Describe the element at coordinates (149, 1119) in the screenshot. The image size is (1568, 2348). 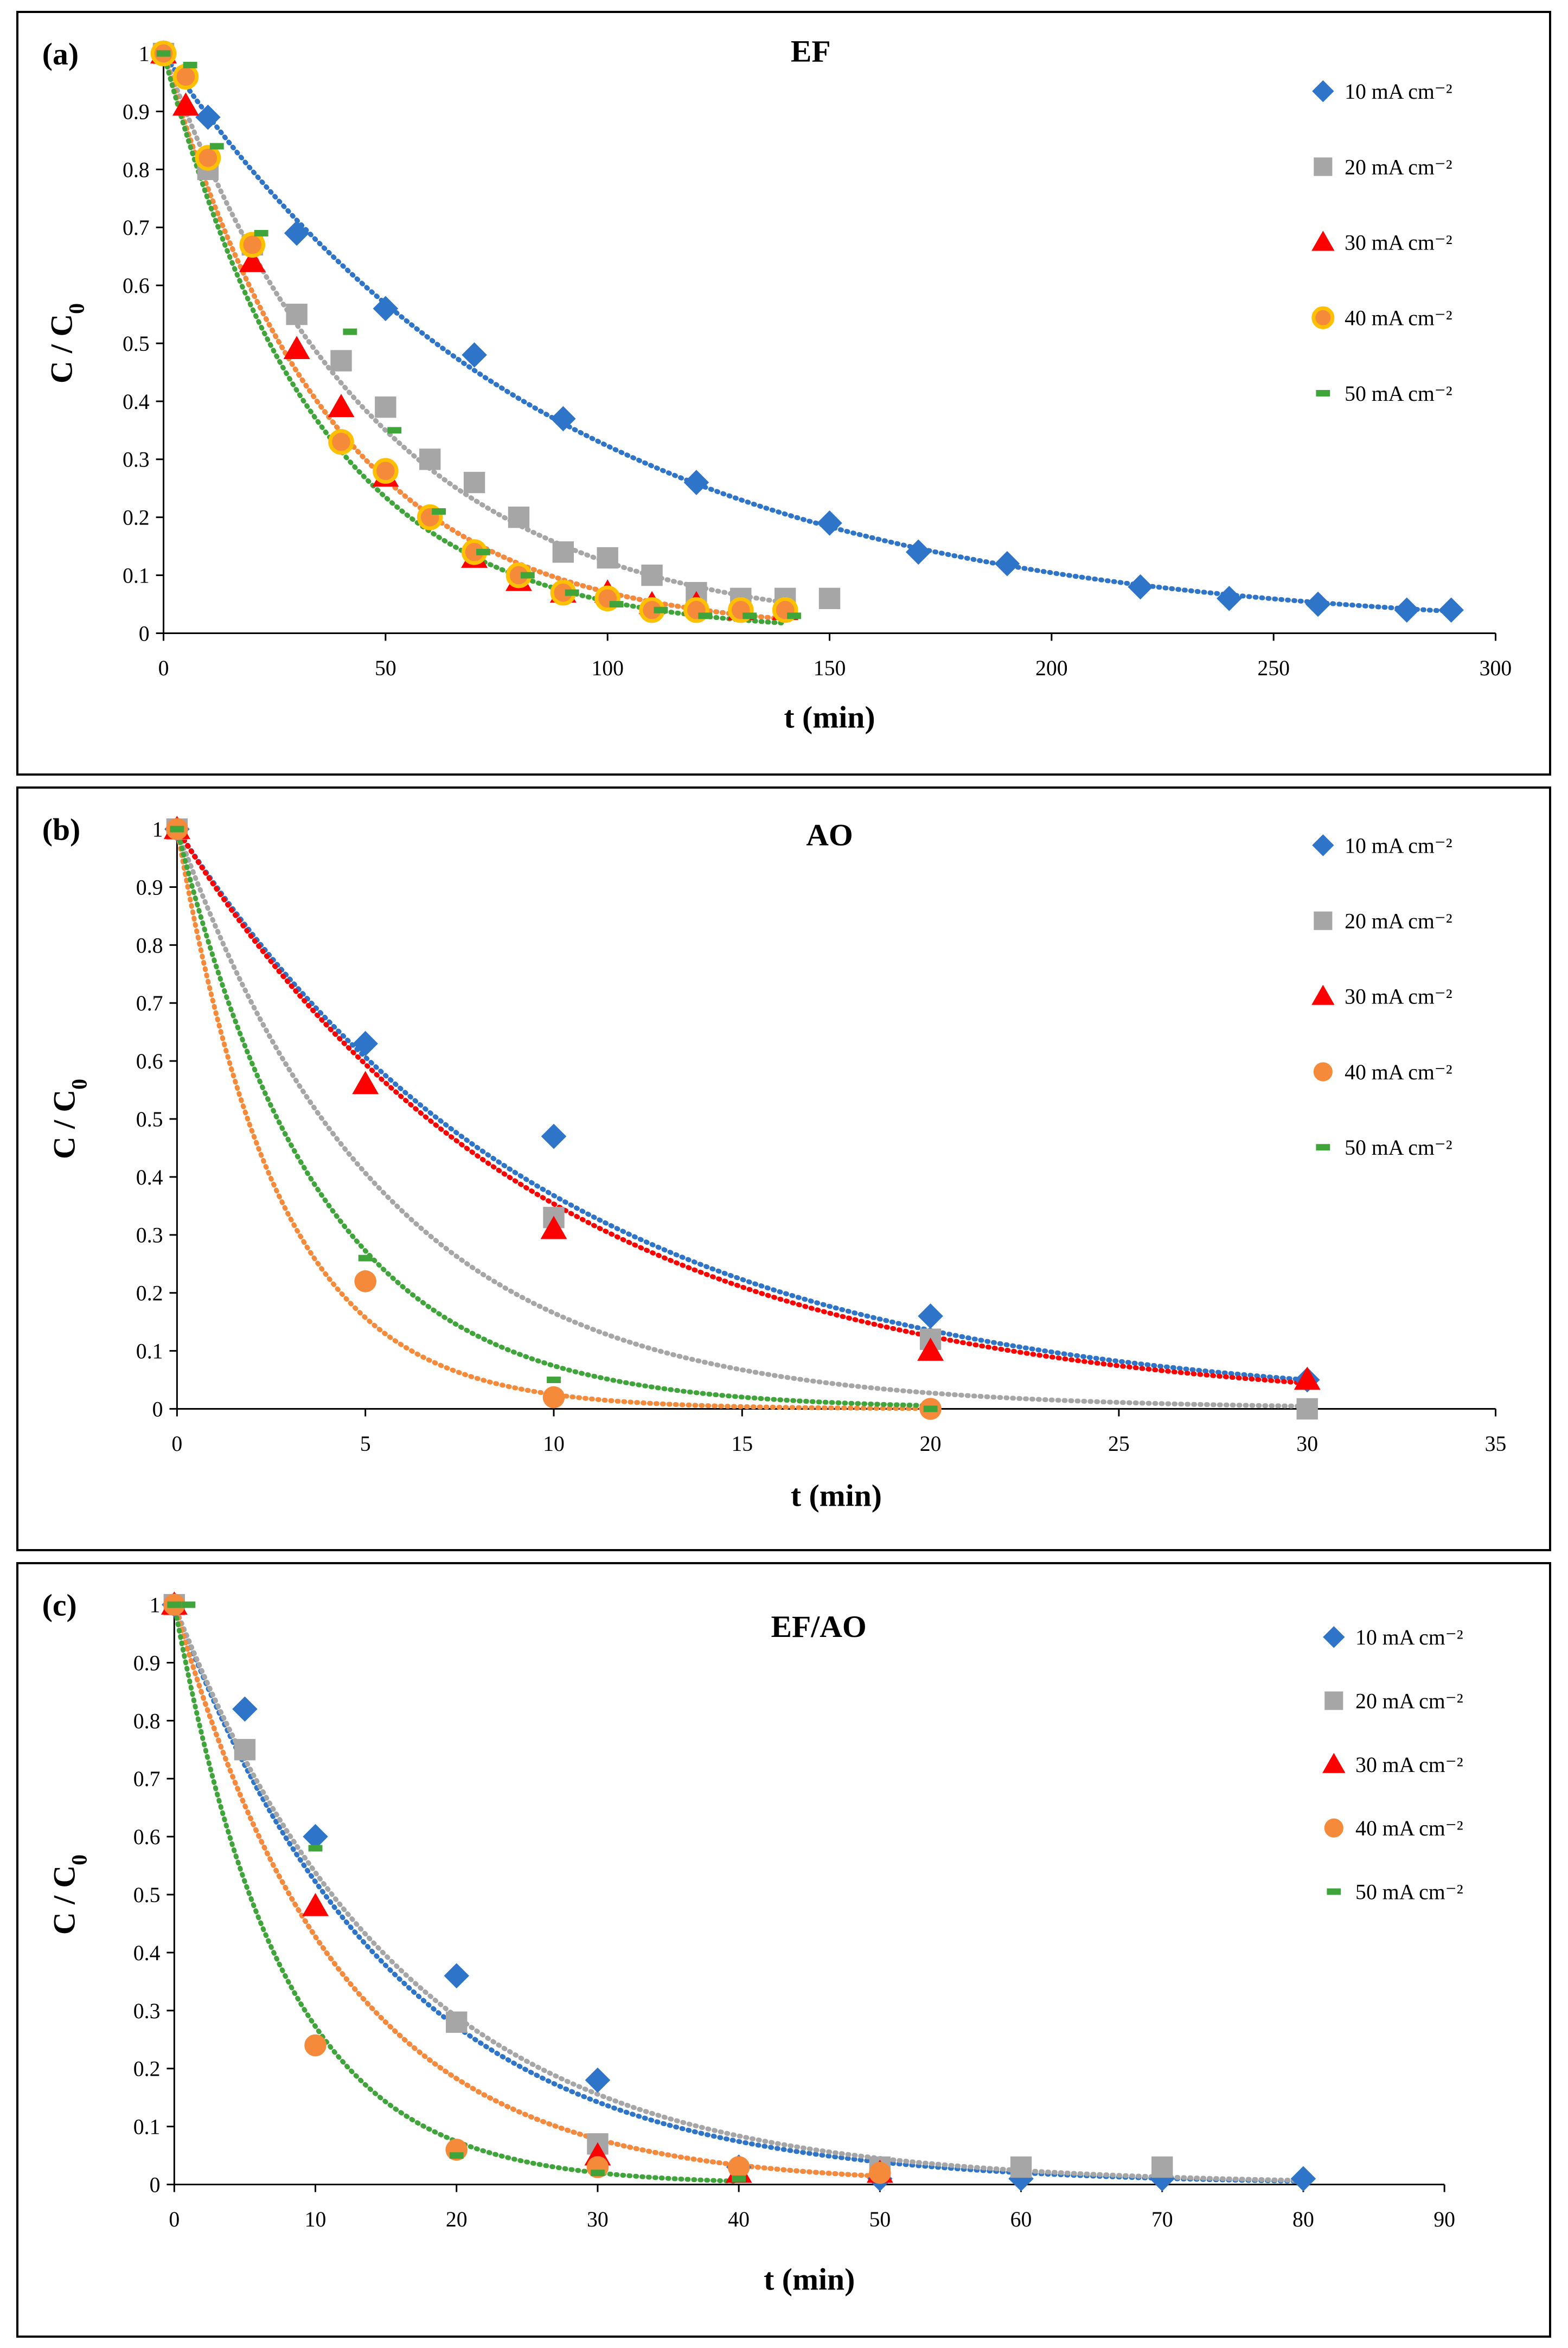
I see `y-tick-label: 0.5` at that location.